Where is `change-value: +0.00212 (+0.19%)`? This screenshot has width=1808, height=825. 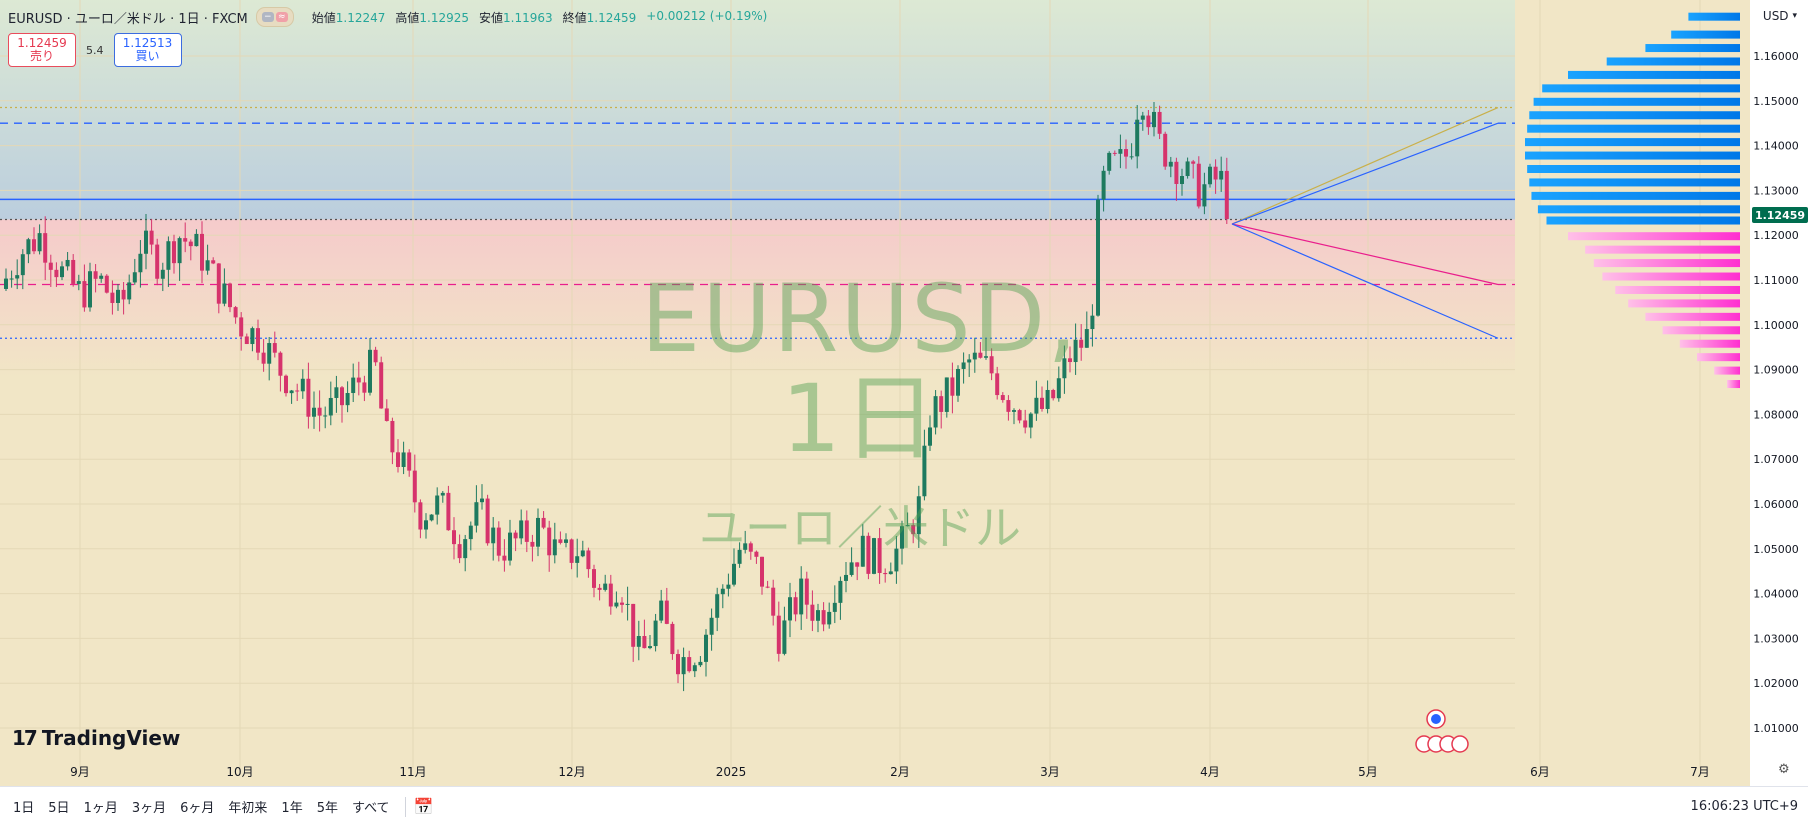 change-value: +0.00212 (+0.19%) is located at coordinates (707, 15).